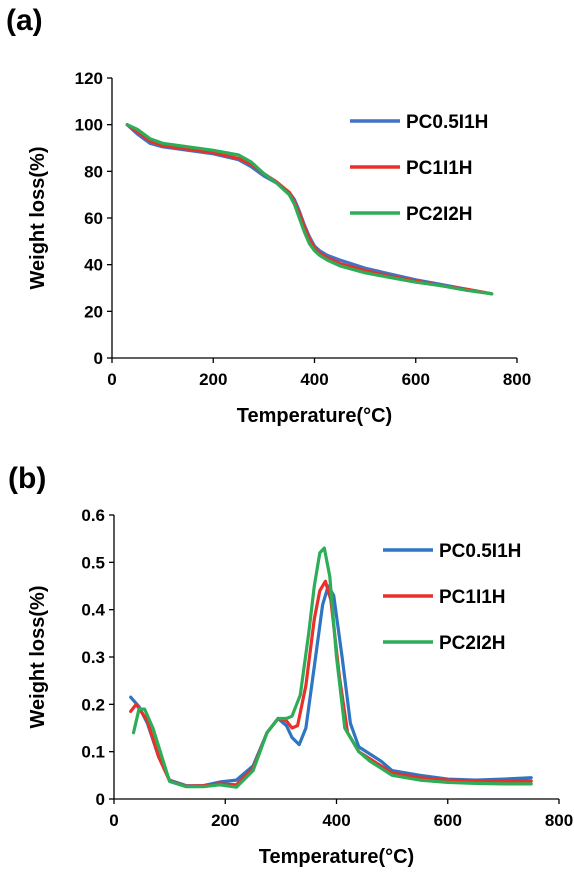 The height and width of the screenshot is (874, 574). I want to click on panel-label-a: (a), so click(24, 20).